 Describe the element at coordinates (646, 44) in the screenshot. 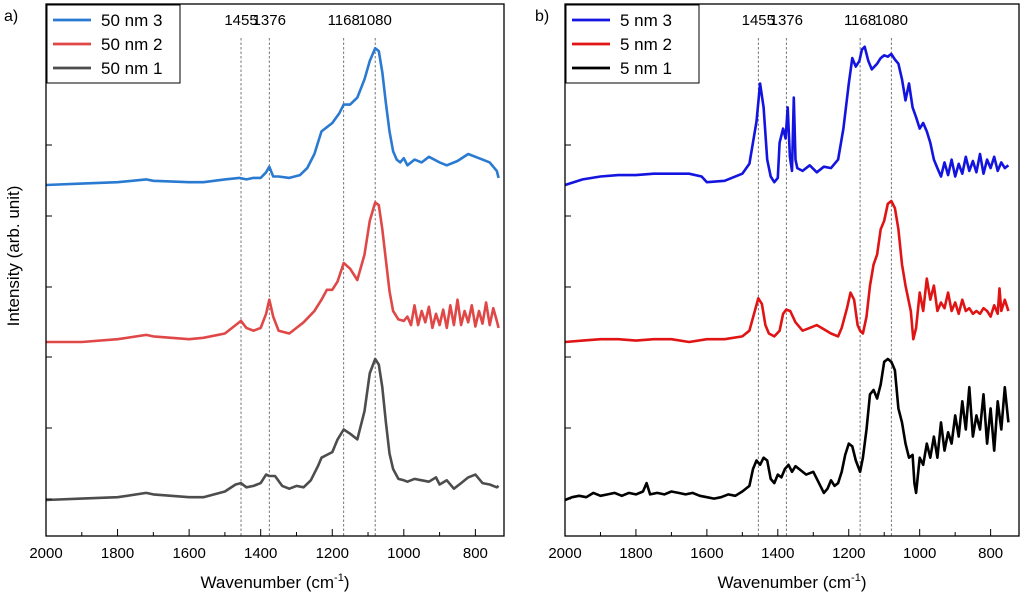

I see `legend-label: 5 nm 2` at that location.